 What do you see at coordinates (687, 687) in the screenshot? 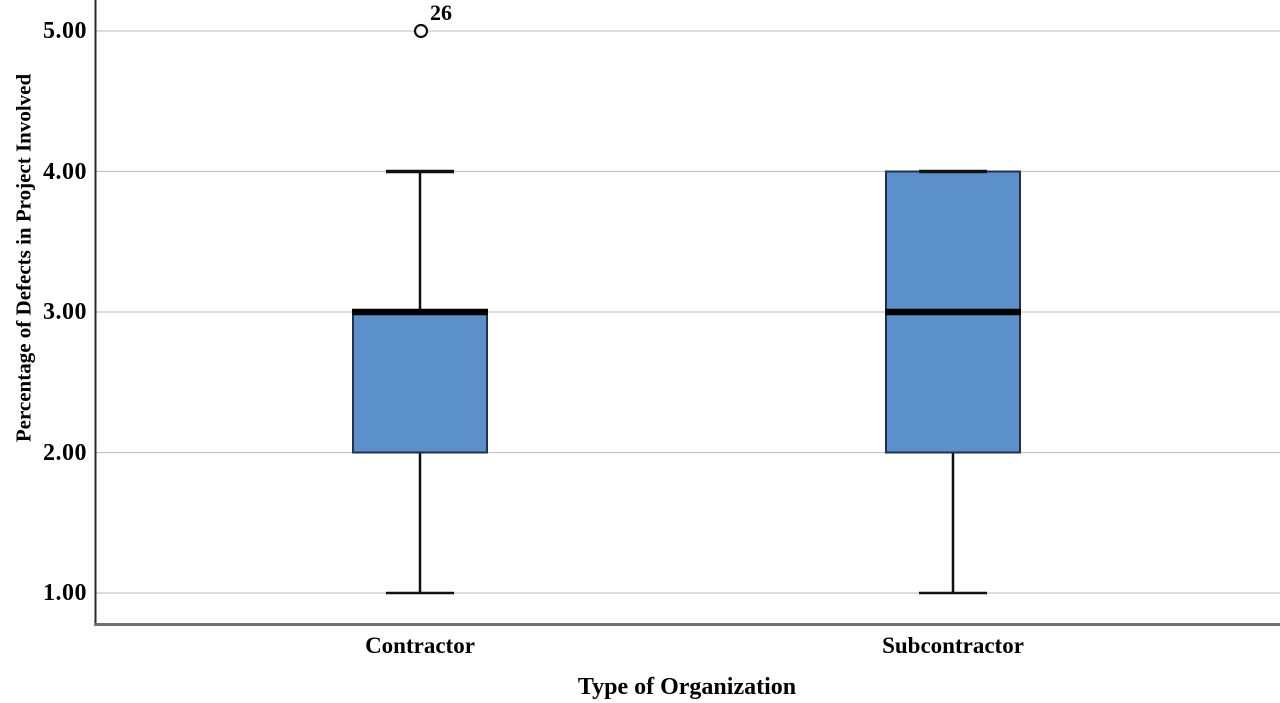
I see `x-axis-title: Type of Organization` at bounding box center [687, 687].